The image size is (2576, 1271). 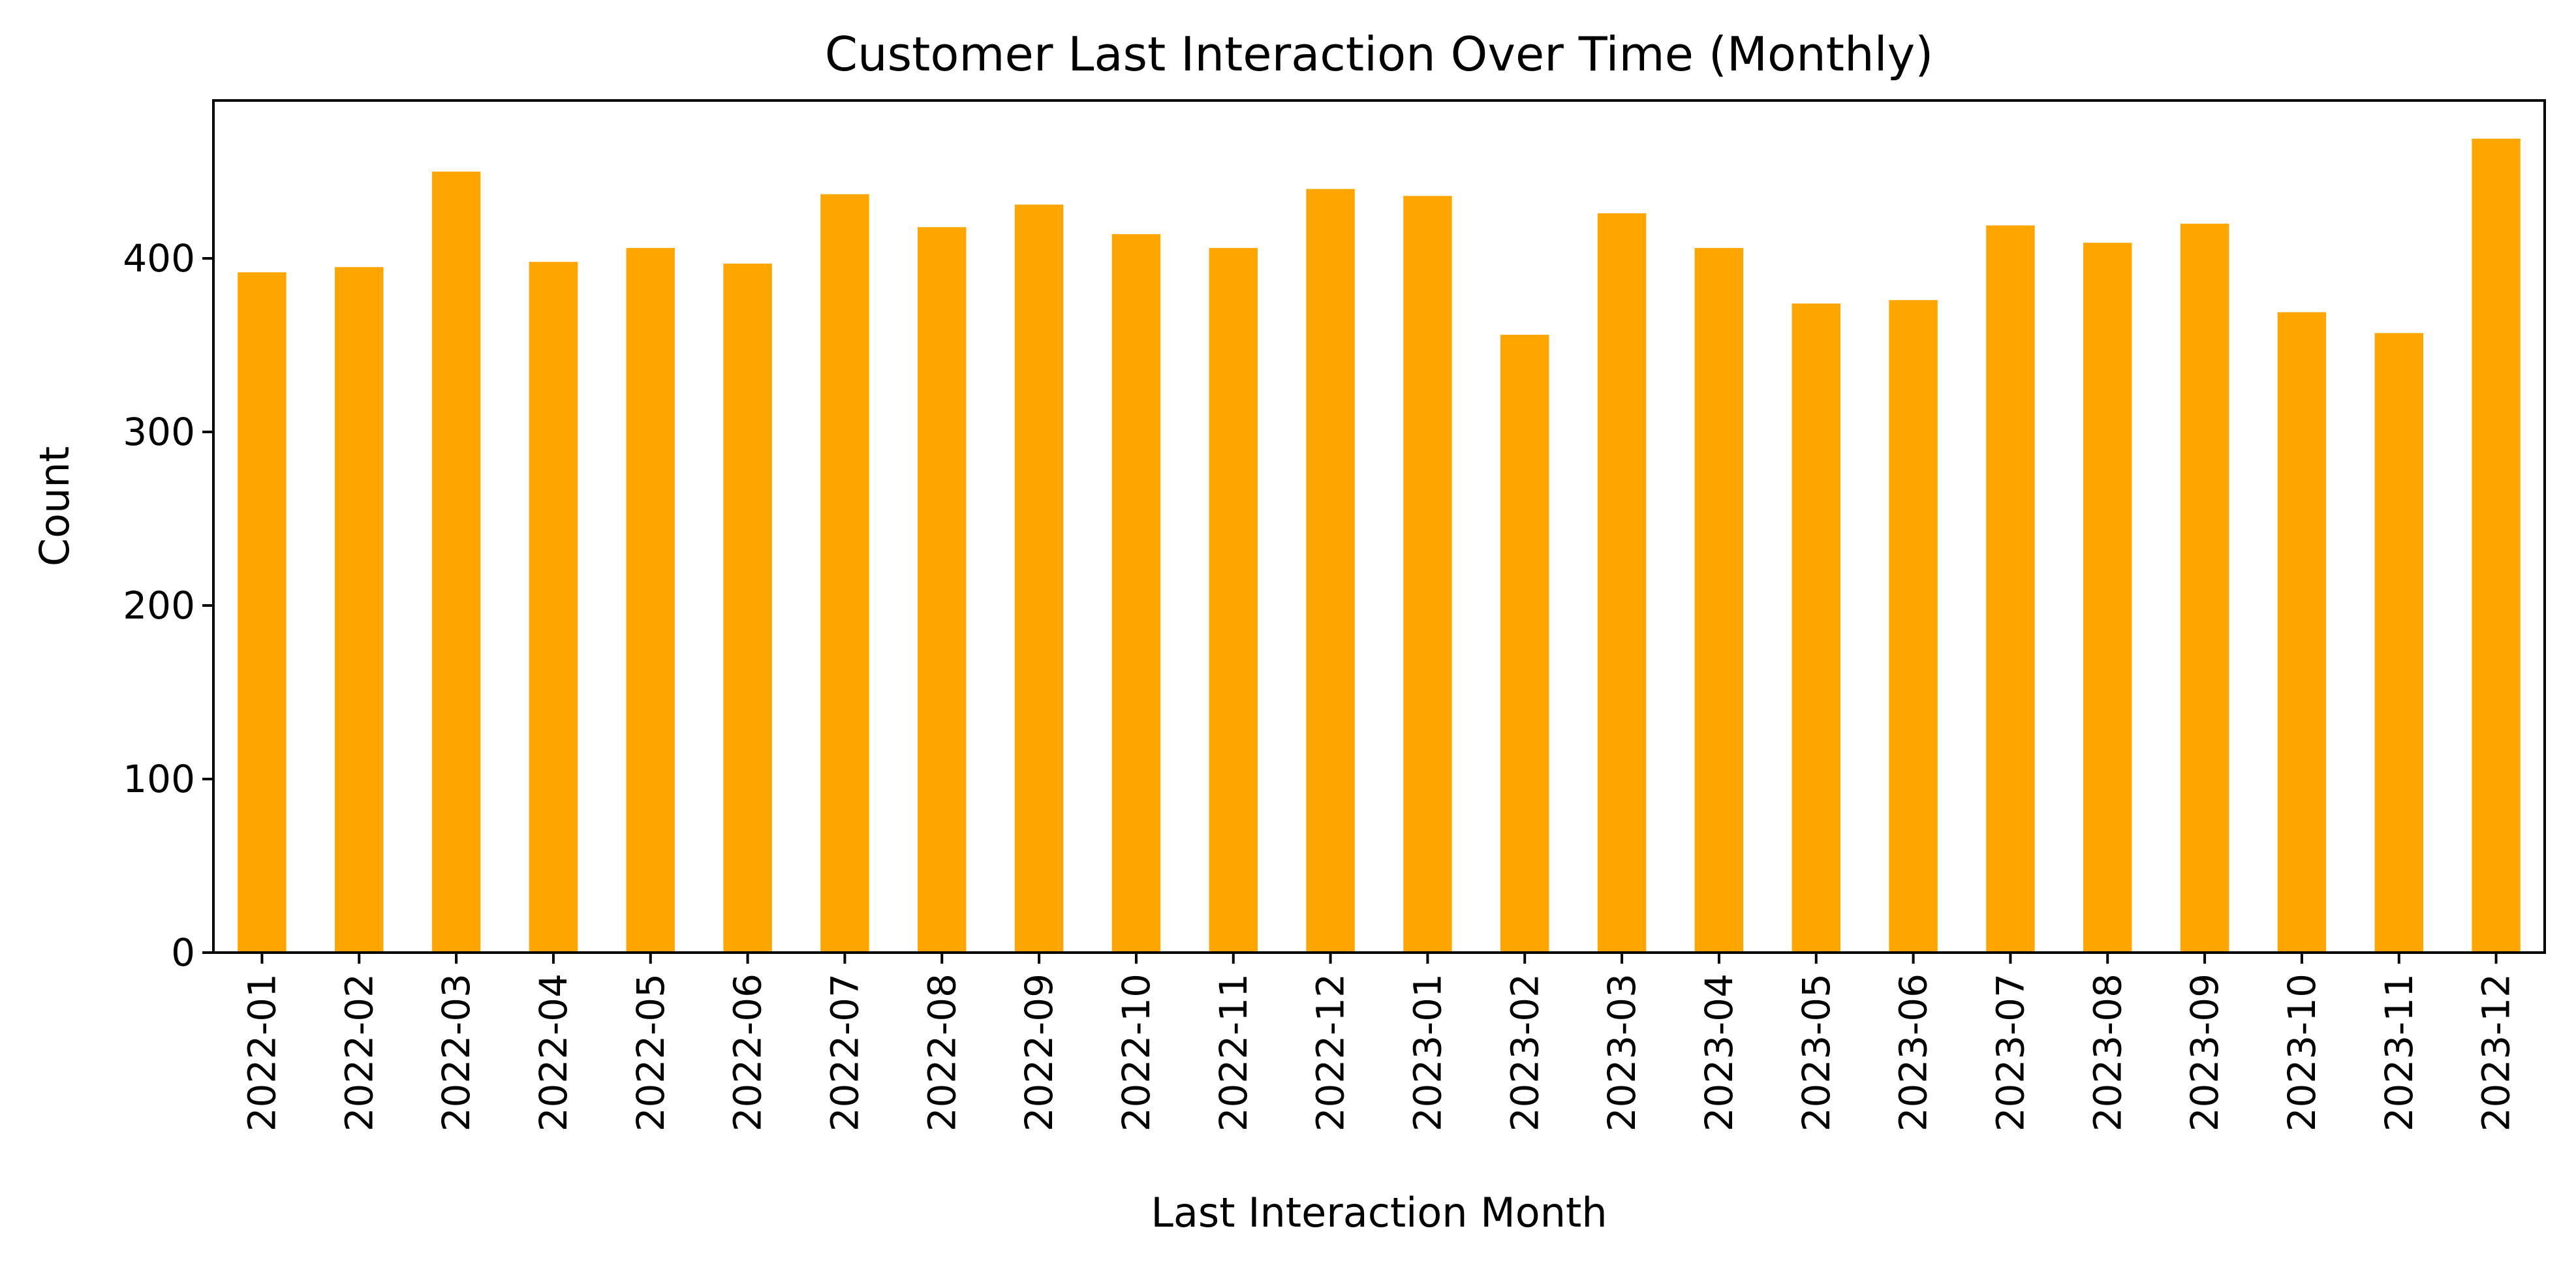 I want to click on x-tick-label-2022-10: 2022-10, so click(x=1136, y=1052).